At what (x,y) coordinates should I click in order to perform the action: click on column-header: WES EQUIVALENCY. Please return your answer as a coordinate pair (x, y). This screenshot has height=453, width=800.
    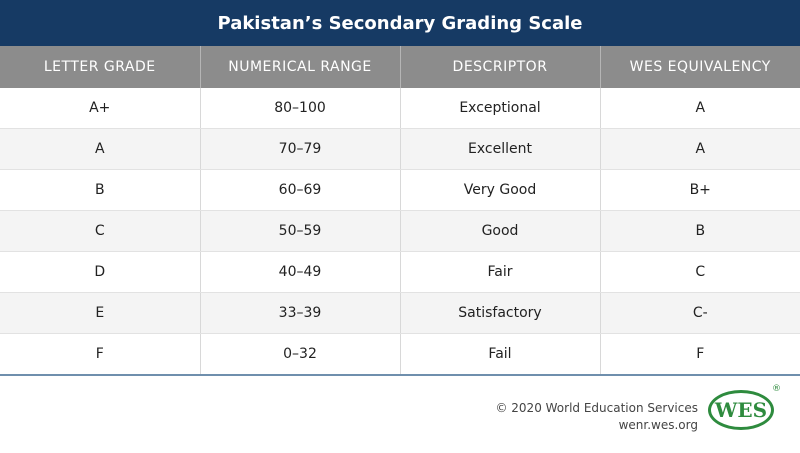
    Looking at the image, I should click on (700, 67).